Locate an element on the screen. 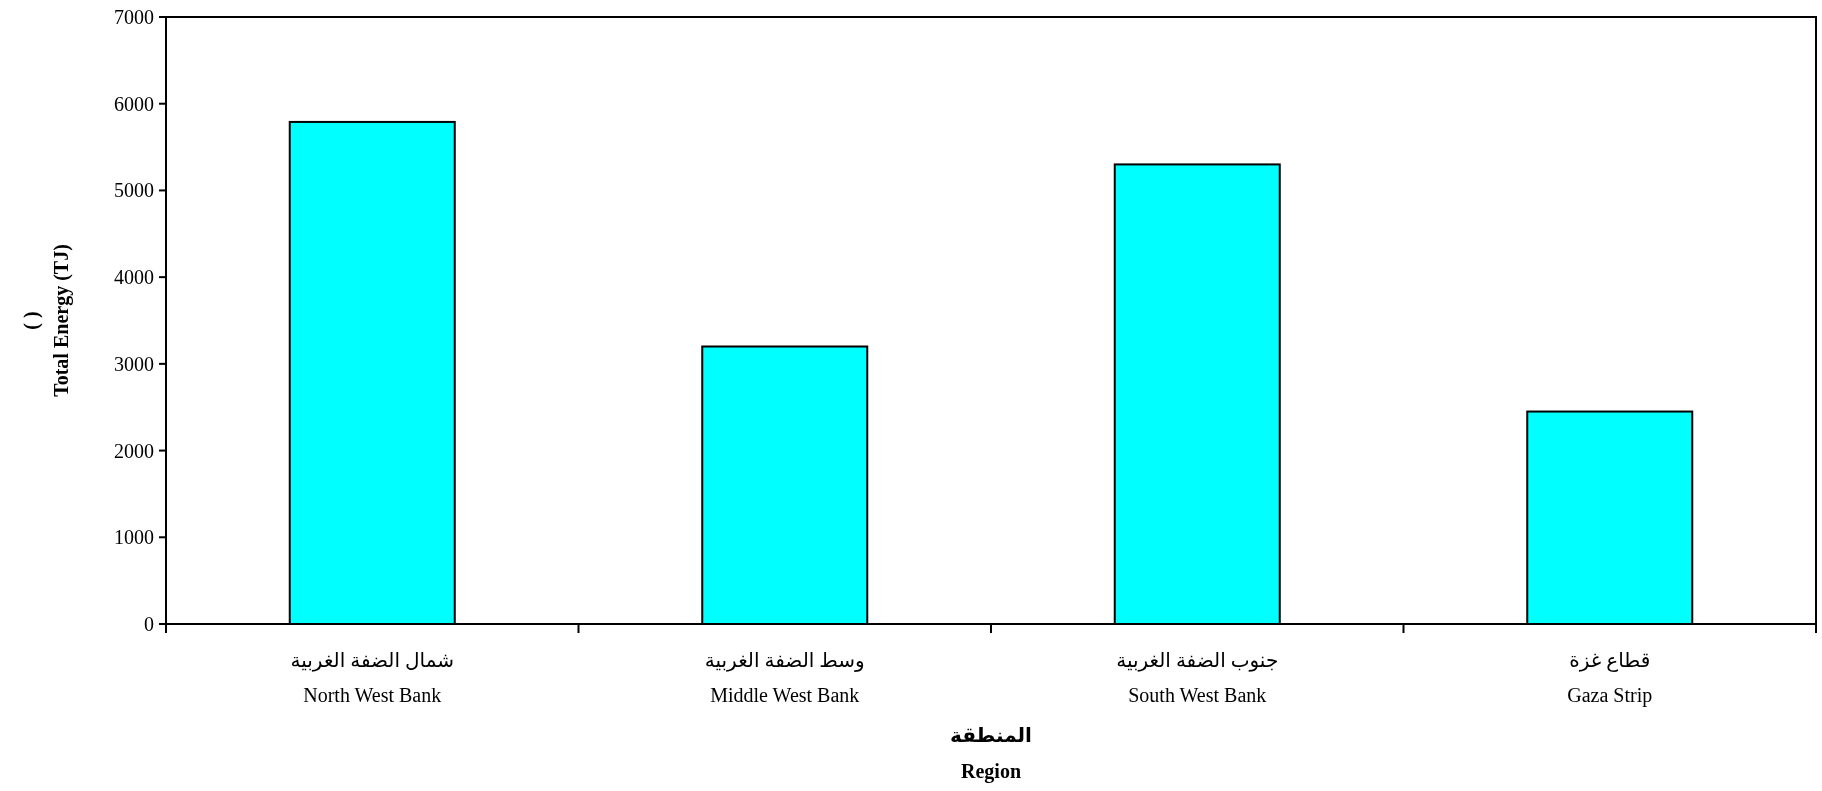  y-tick-label: 6000 is located at coordinates (134, 103).